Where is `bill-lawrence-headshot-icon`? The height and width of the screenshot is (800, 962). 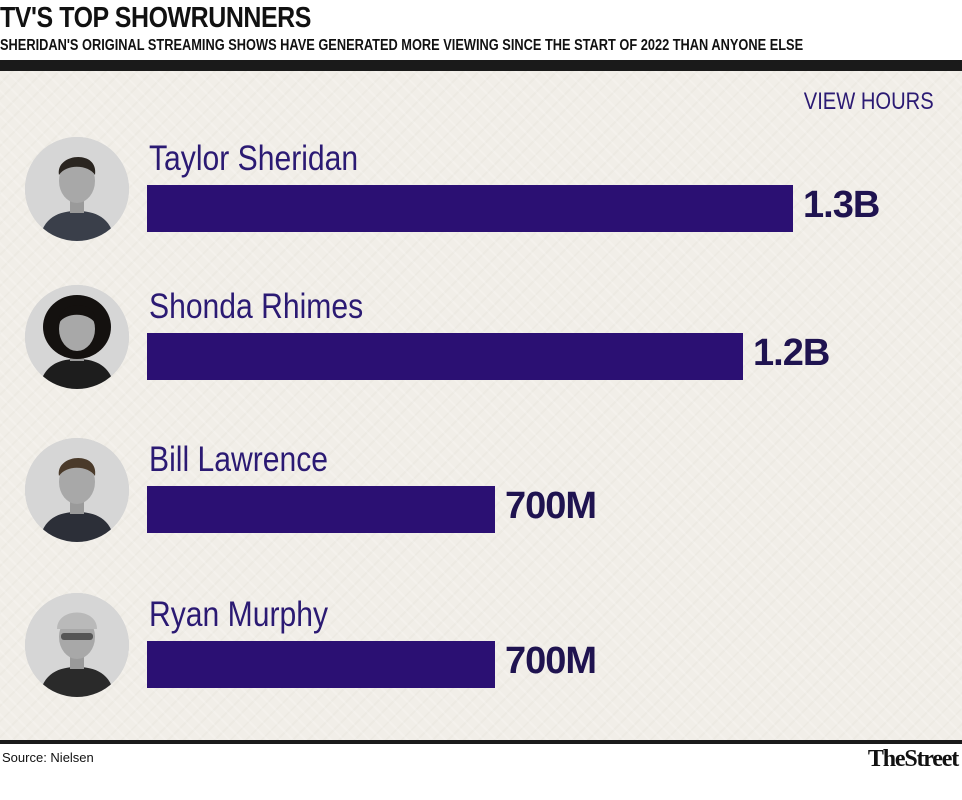 bill-lawrence-headshot-icon is located at coordinates (77, 490).